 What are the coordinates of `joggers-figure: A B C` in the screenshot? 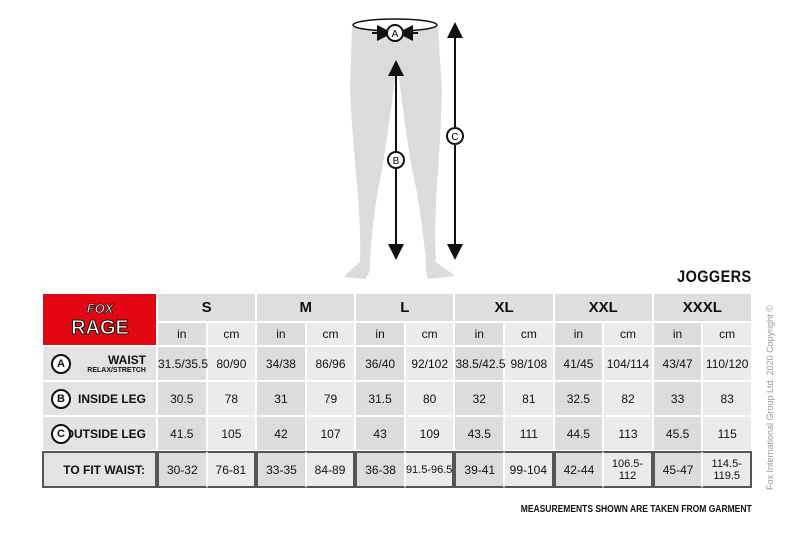 It's located at (404, 148).